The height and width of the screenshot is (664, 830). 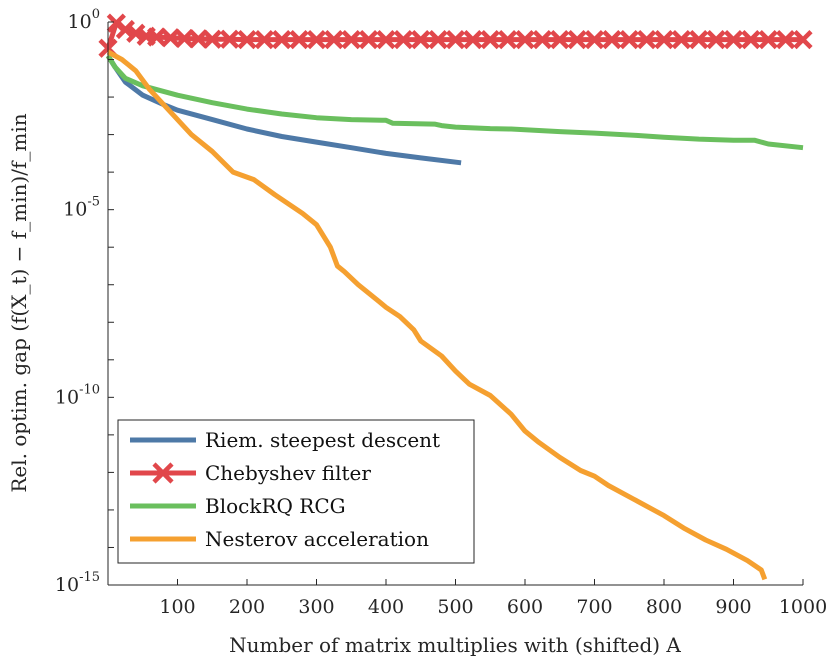 What do you see at coordinates (316, 607) in the screenshot?
I see `x-tick-label-3: 300` at bounding box center [316, 607].